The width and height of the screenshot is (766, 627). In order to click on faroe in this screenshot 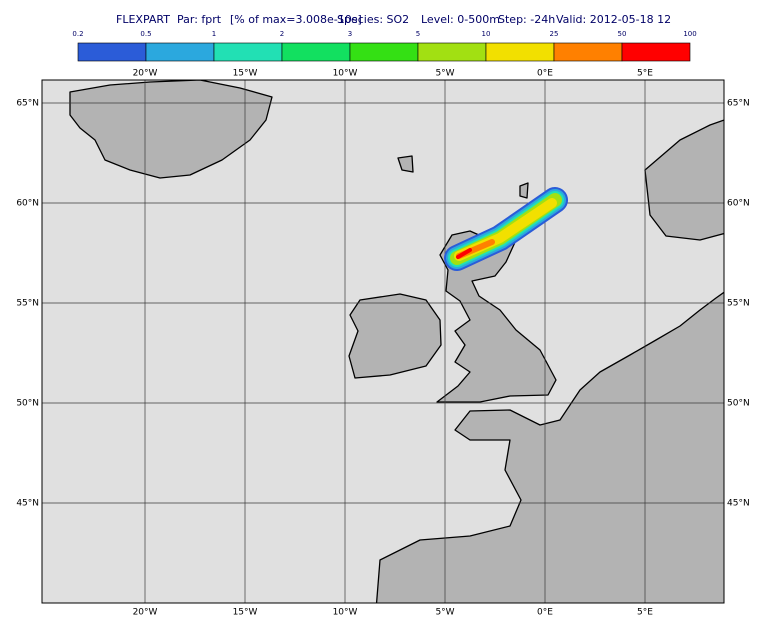, I will do `click(405, 164)`.